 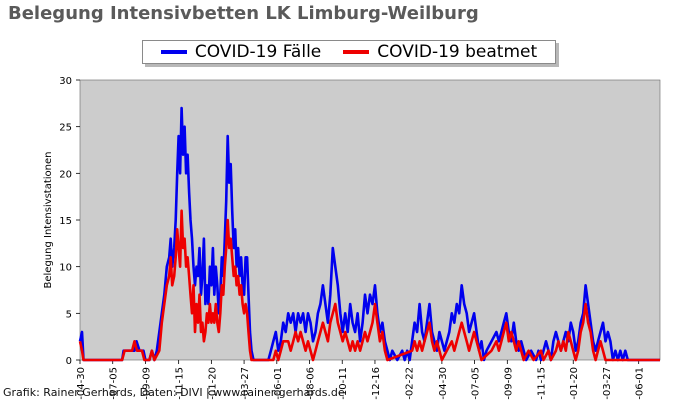 I want to click on legend-item-ventilated: COVID-19 beatmet, so click(x=440, y=52).